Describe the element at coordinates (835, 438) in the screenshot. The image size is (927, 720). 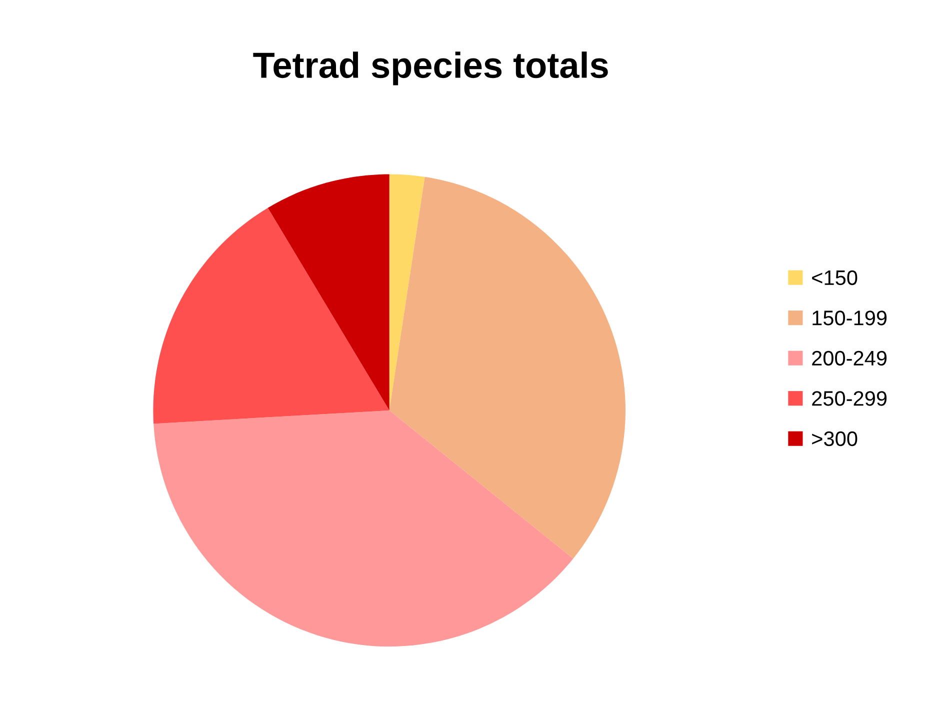
I see `legend-label: >300` at that location.